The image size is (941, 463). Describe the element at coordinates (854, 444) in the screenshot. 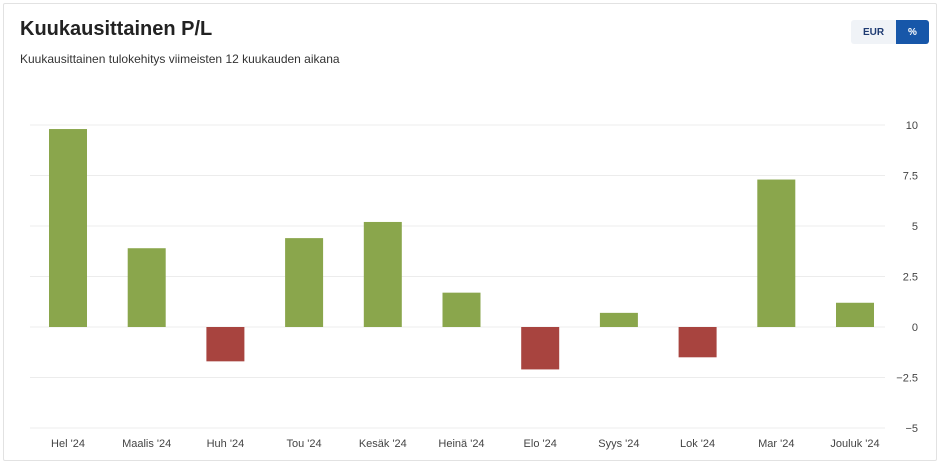

I see `x-tick-label: Jouluk '24` at that location.